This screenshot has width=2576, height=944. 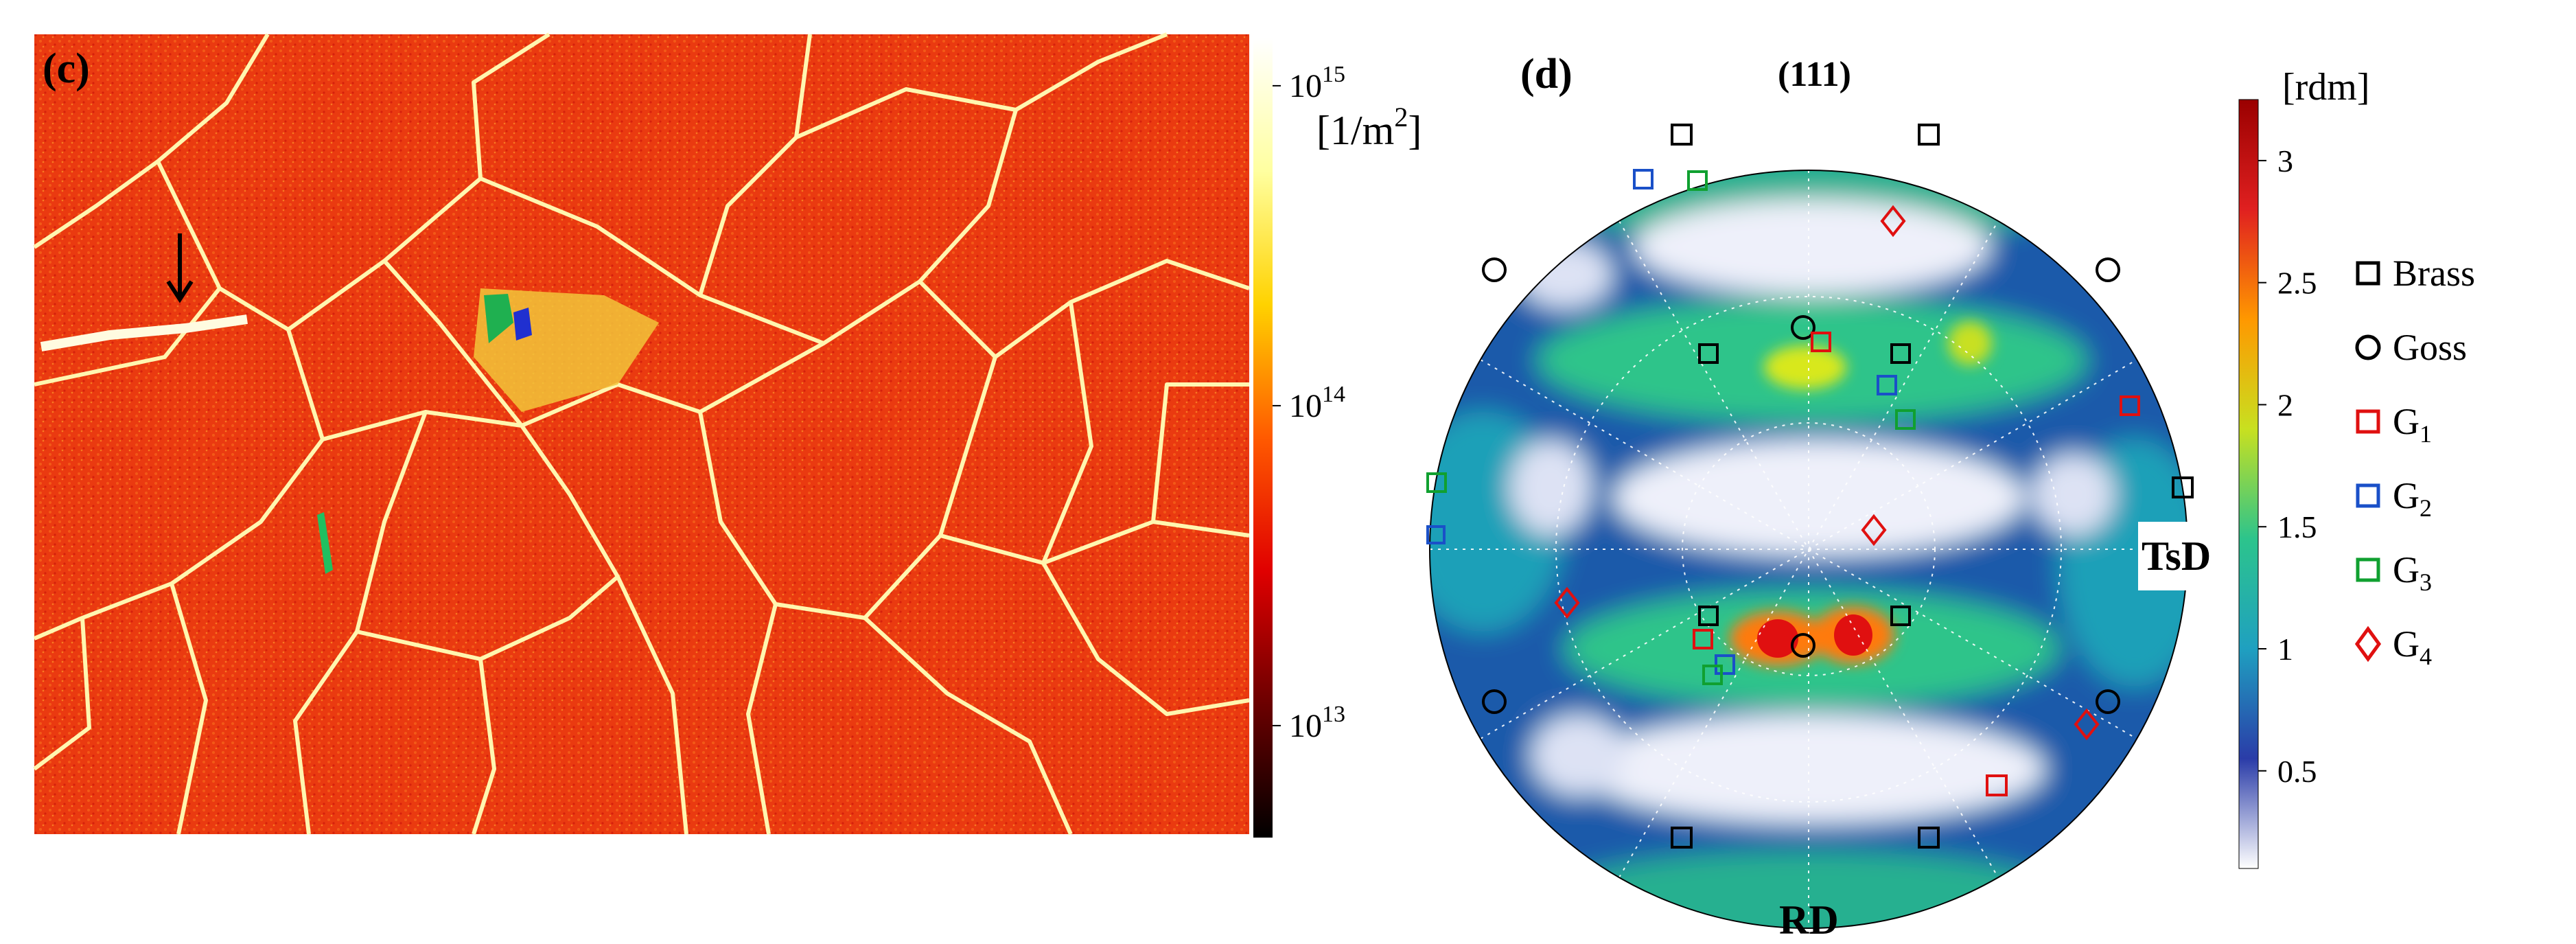 I want to click on colorbar-c-ticks: 1015 1014 1013, so click(x=1309, y=403).